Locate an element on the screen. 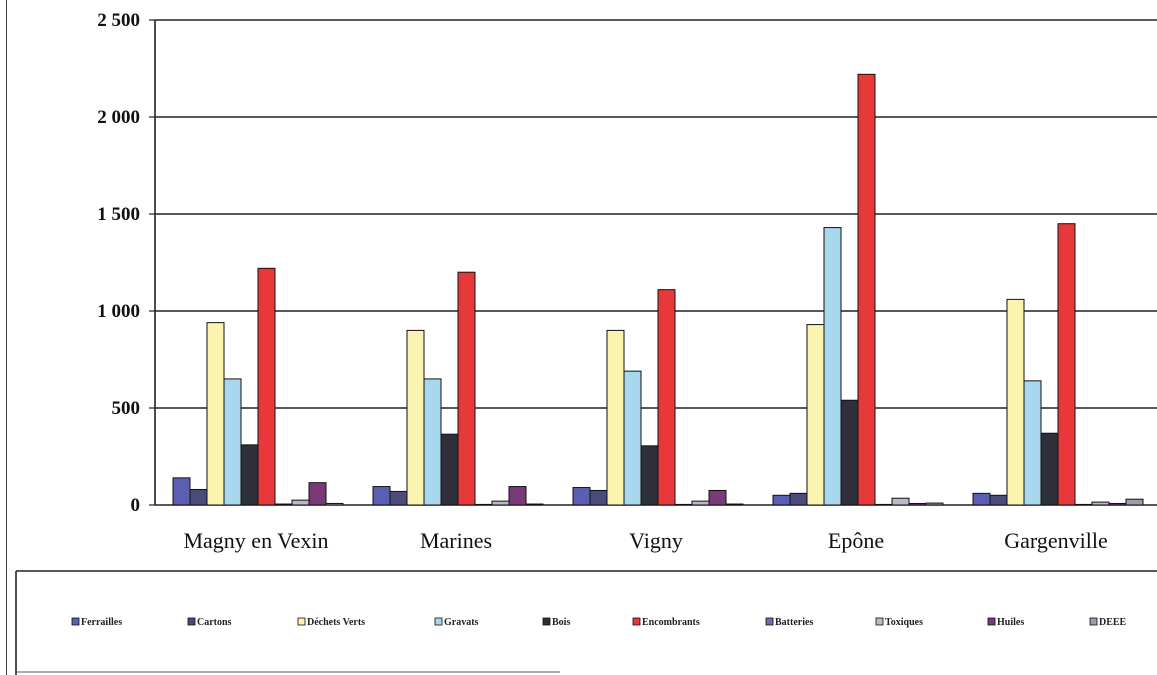 Image resolution: width=1157 pixels, height=675 pixels. x-category-label: Gargenville is located at coordinates (1055, 540).